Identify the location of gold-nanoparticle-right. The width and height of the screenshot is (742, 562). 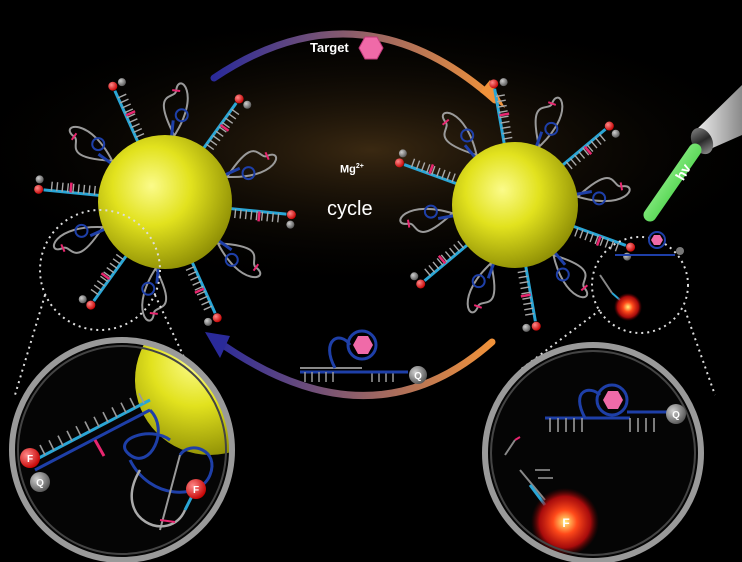
(515, 205).